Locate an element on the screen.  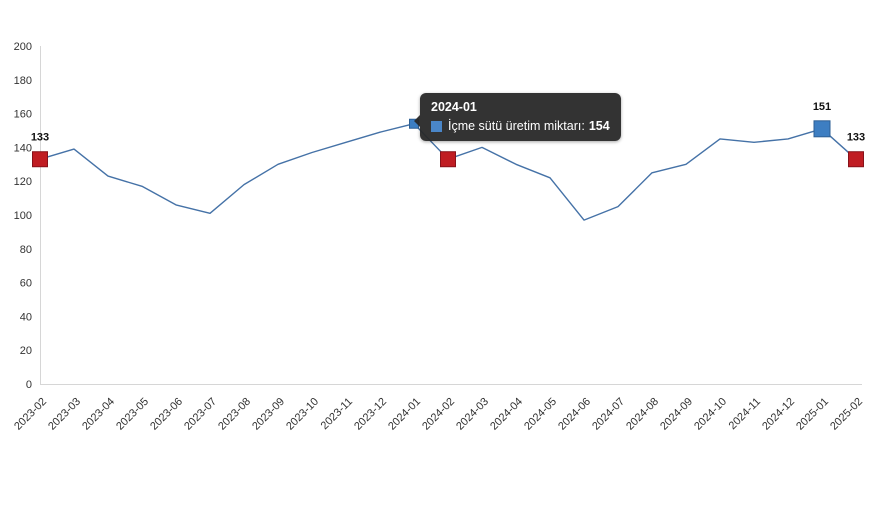
x-axis-label: 2023-11 is located at coordinates (337, 414).